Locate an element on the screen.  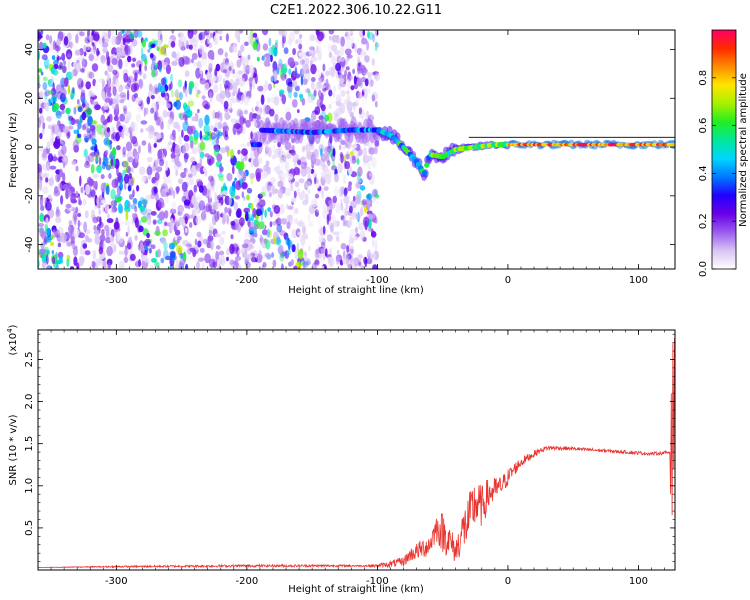
snr-ylabel: SNR (10 * v/v) is located at coordinates (13, 449).